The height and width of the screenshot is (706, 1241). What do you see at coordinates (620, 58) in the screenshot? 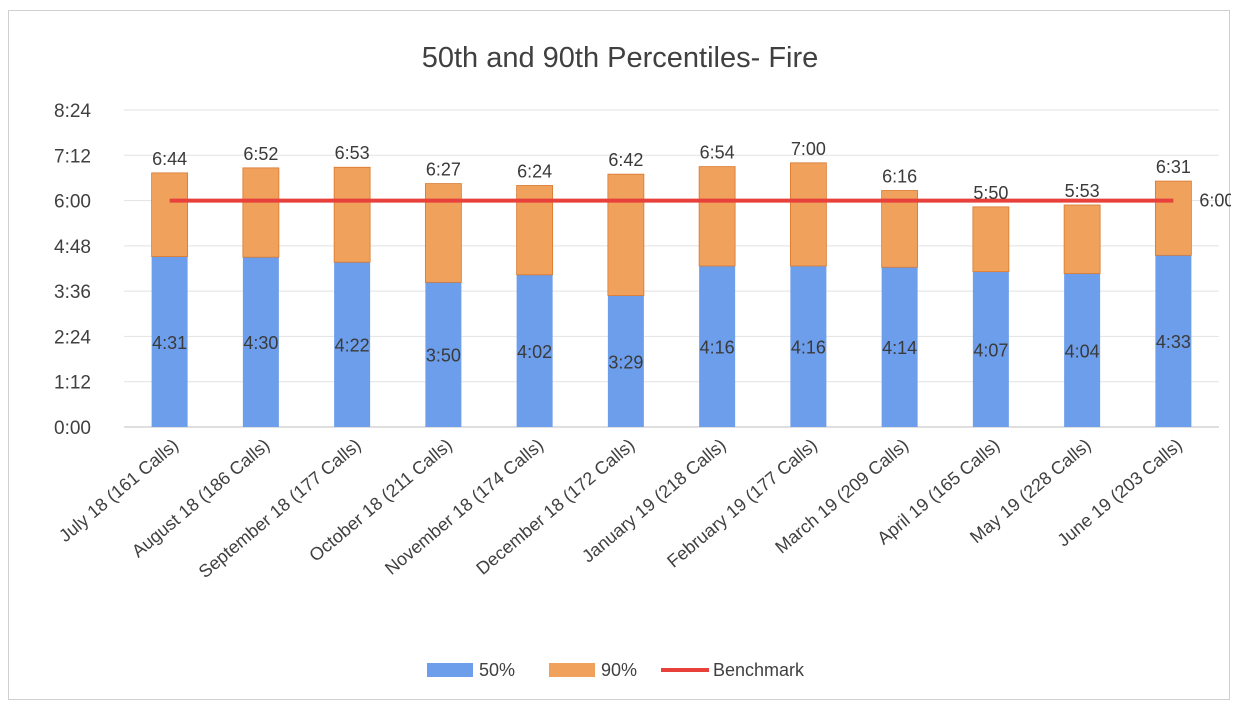
I see `chart-title: 50th and 90th Percentiles- Fire` at bounding box center [620, 58].